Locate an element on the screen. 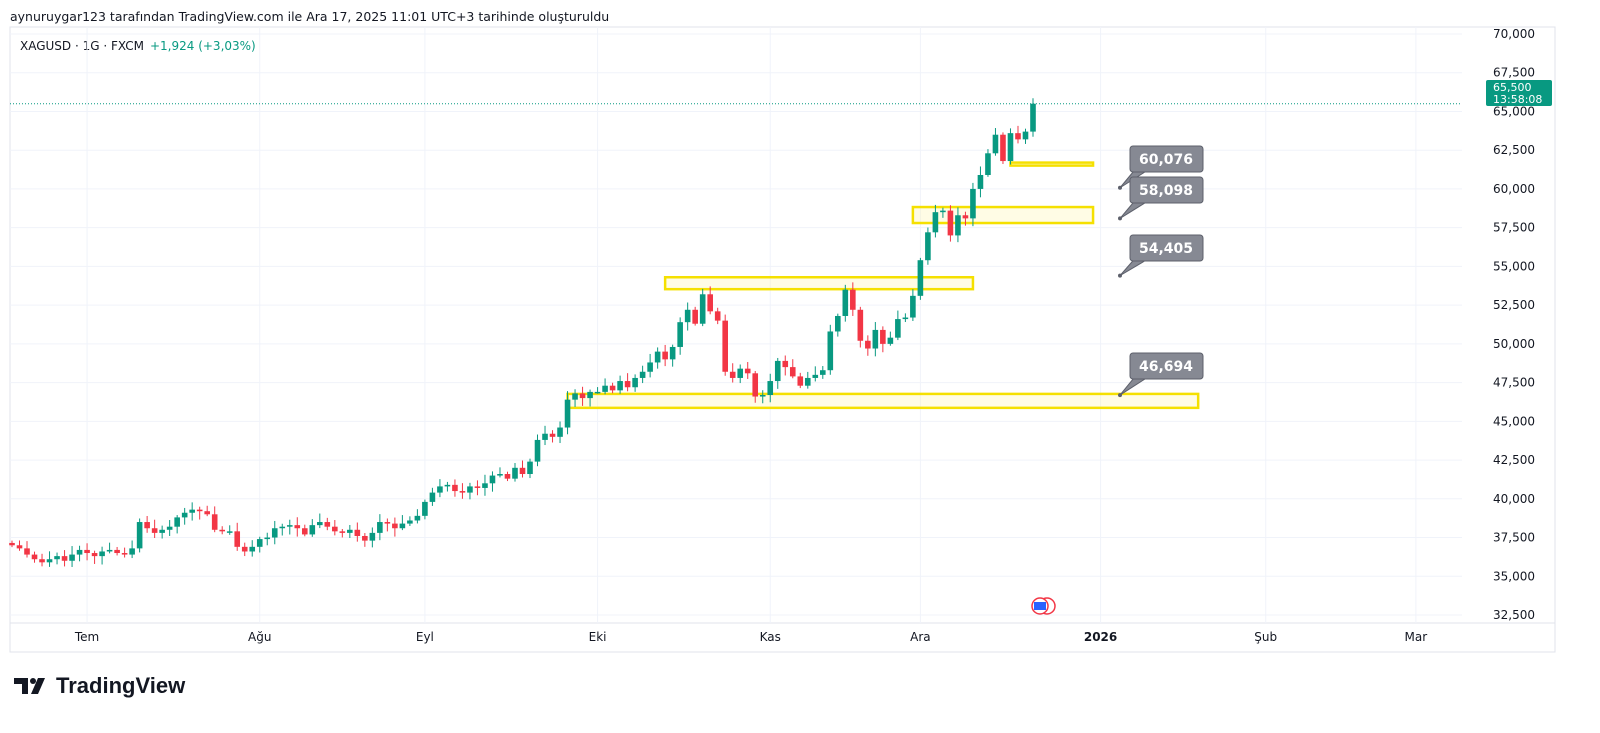 This screenshot has width=1600, height=733. y-tick-label: 47,500 is located at coordinates (1514, 383).